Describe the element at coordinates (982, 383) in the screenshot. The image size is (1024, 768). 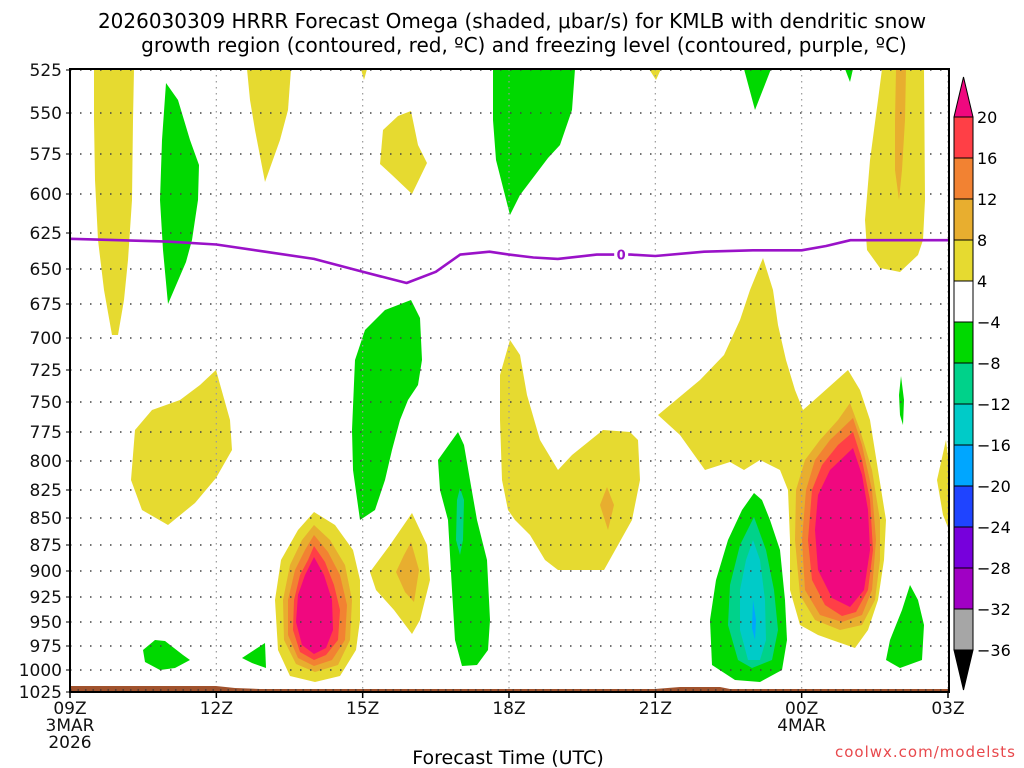
I see `colorbar: 20 16 12 8 4 −4 −8 −12 −16 −20 −24 −28 −32 −36` at that location.